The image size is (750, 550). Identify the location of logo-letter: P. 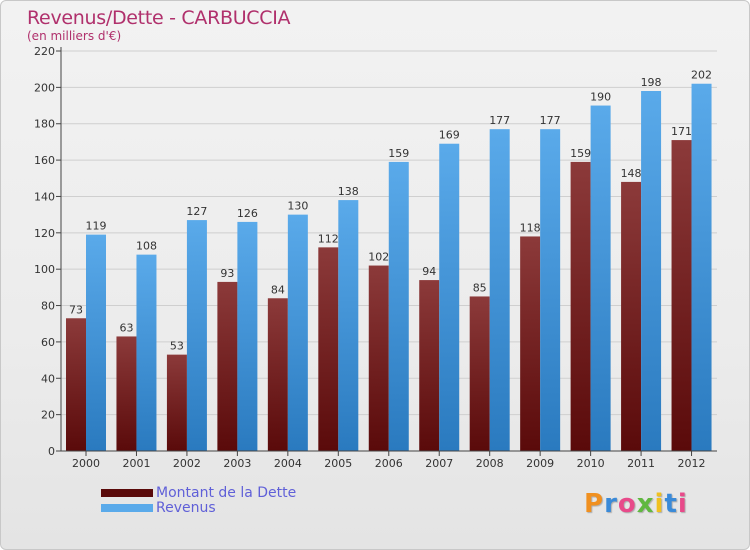
(594, 504).